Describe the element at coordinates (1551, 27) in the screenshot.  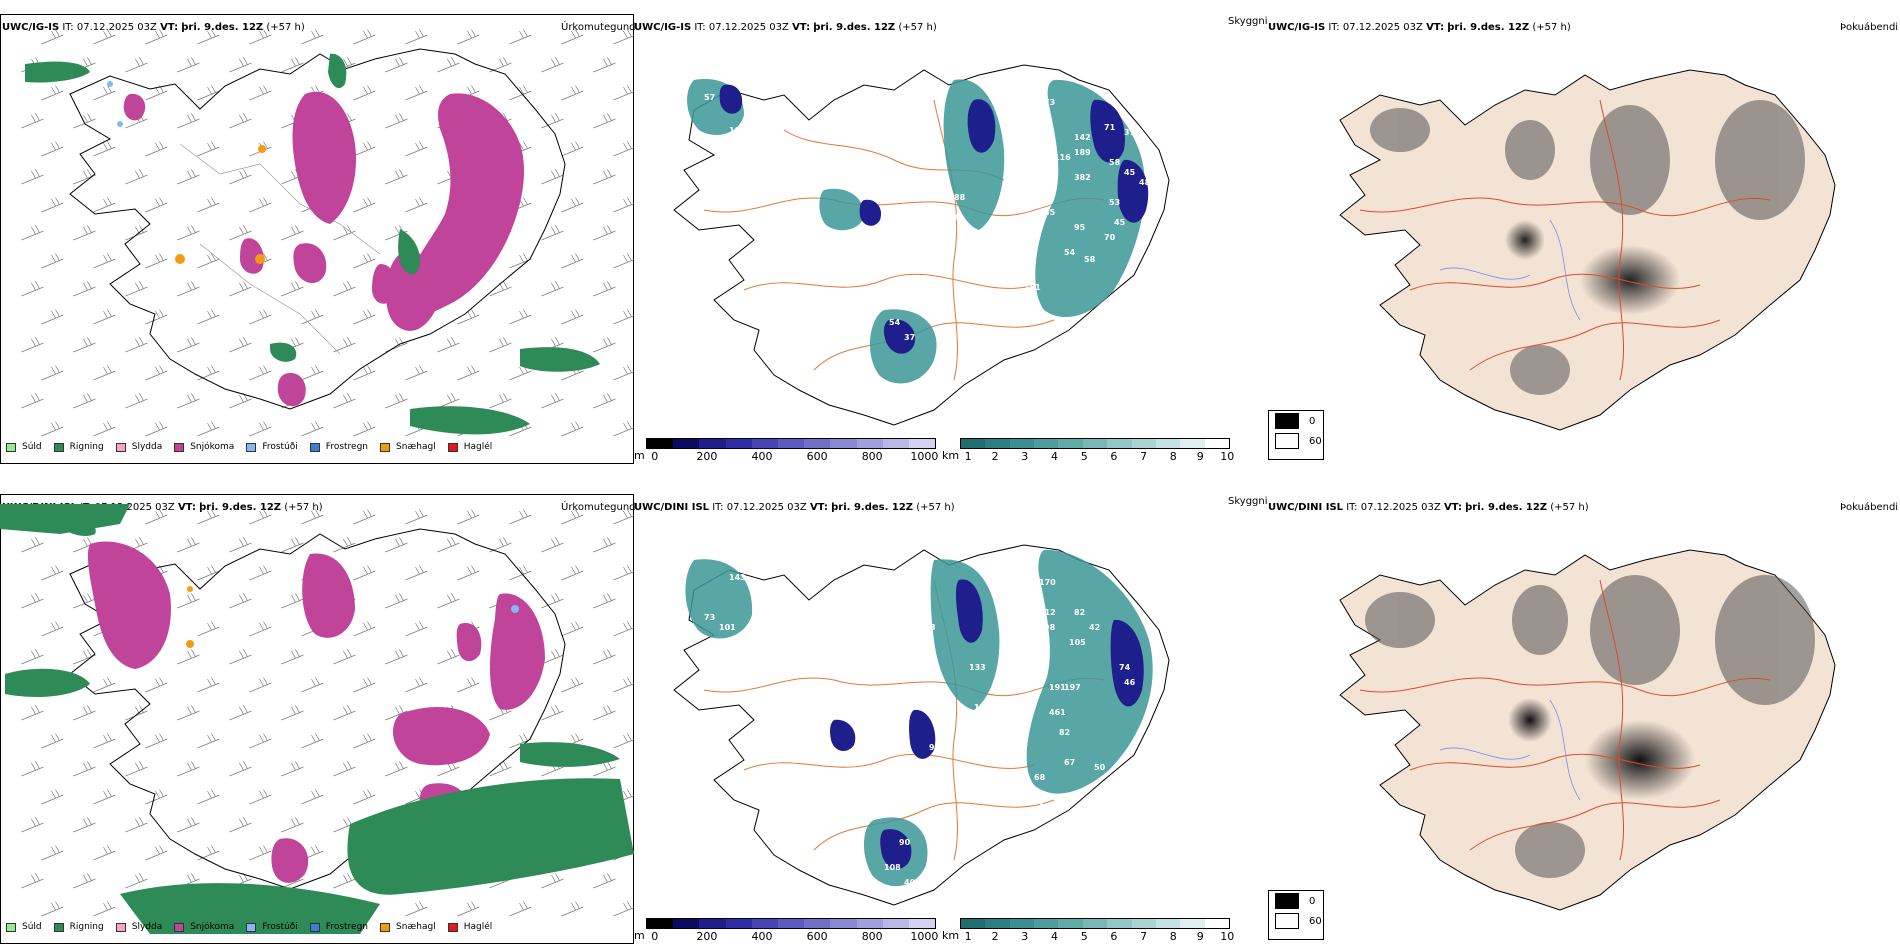
I see `lead-time: (+57 h)` at that location.